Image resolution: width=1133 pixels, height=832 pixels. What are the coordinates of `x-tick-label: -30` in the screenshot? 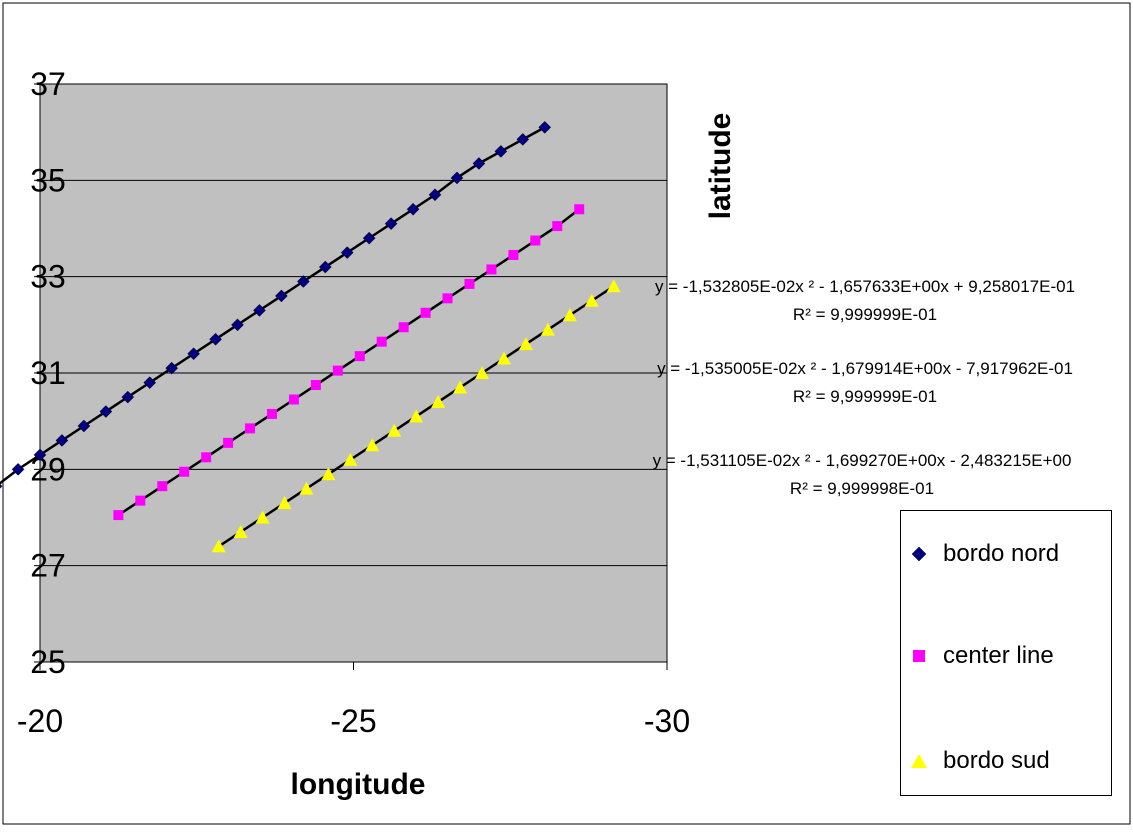 It's located at (667, 721).